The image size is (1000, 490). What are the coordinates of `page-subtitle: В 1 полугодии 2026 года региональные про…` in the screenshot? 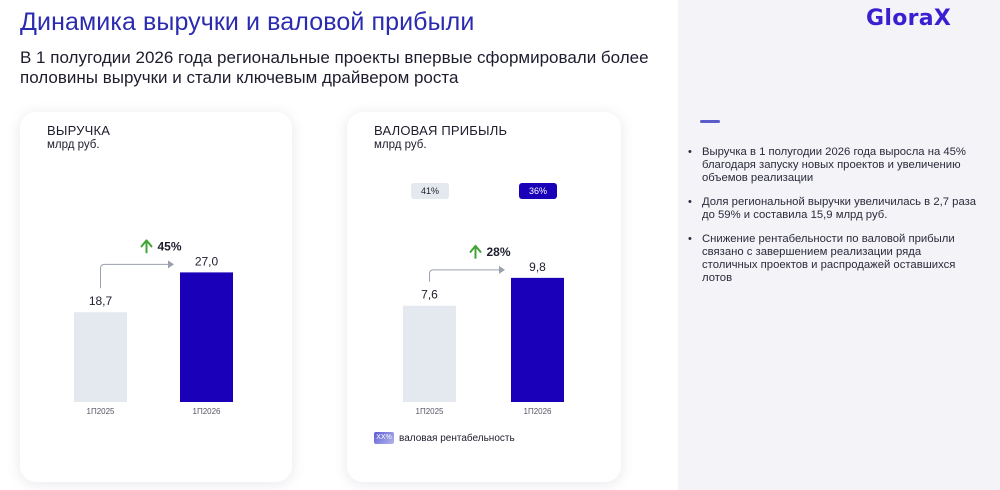 It's located at (334, 67).